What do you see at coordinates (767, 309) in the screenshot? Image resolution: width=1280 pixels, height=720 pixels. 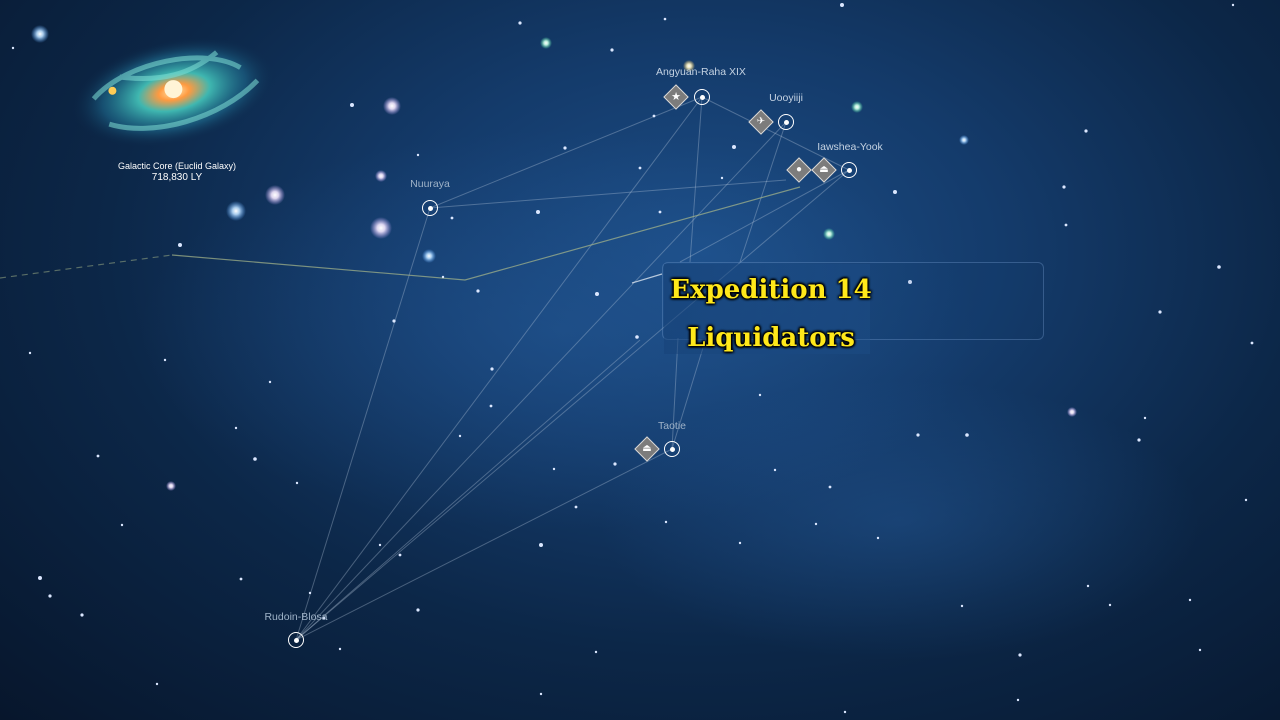 I see `pixelated-overlay` at bounding box center [767, 309].